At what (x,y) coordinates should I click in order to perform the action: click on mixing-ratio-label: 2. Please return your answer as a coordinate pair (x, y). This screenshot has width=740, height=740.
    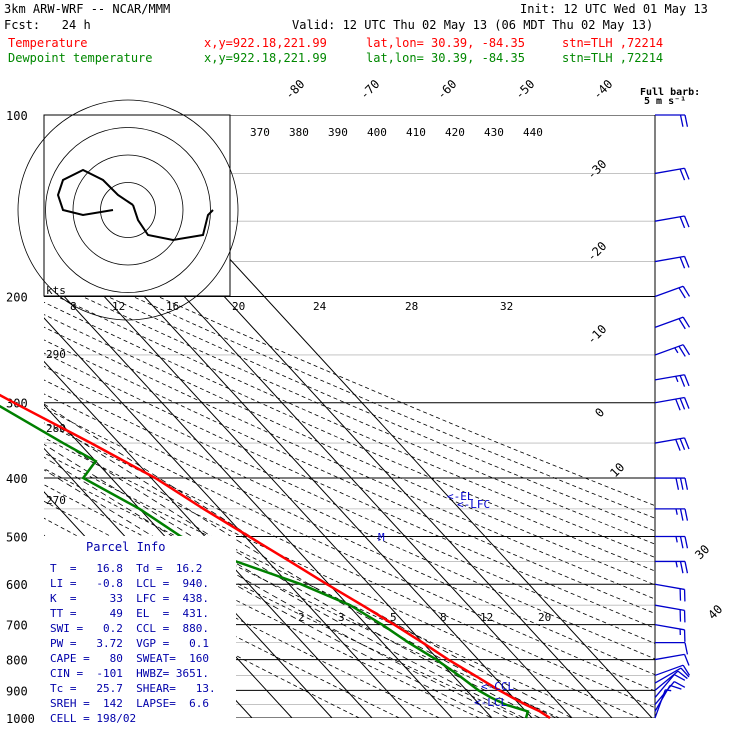
    Looking at the image, I should click on (301, 617).